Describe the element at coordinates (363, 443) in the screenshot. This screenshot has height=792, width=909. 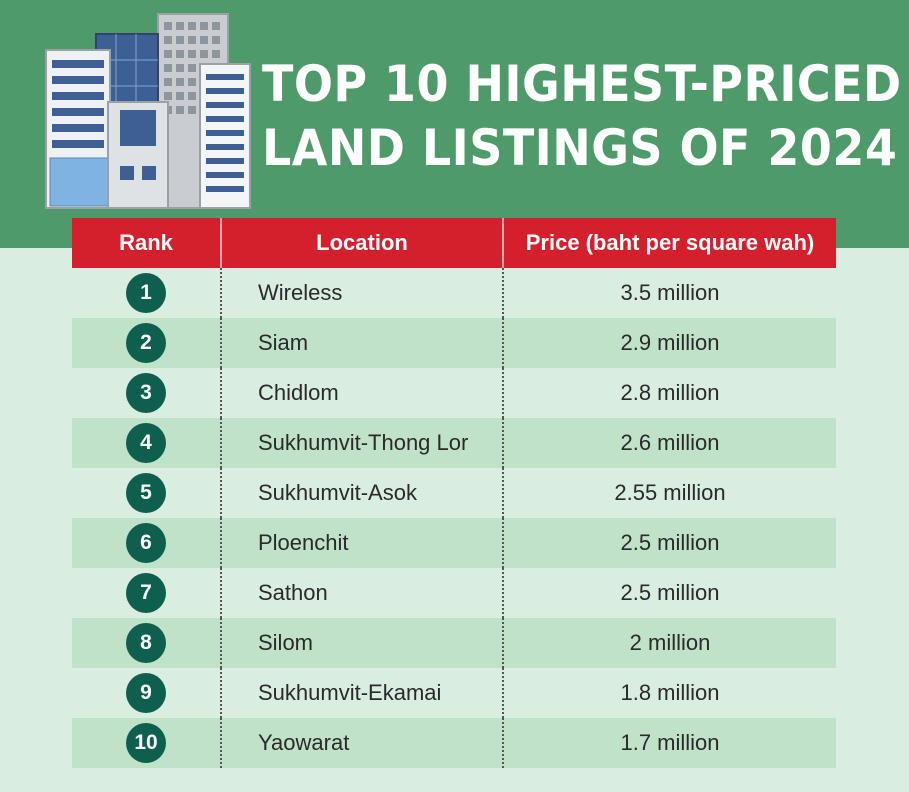
I see `location-cell: Sukhumvit-Thong Lor` at that location.